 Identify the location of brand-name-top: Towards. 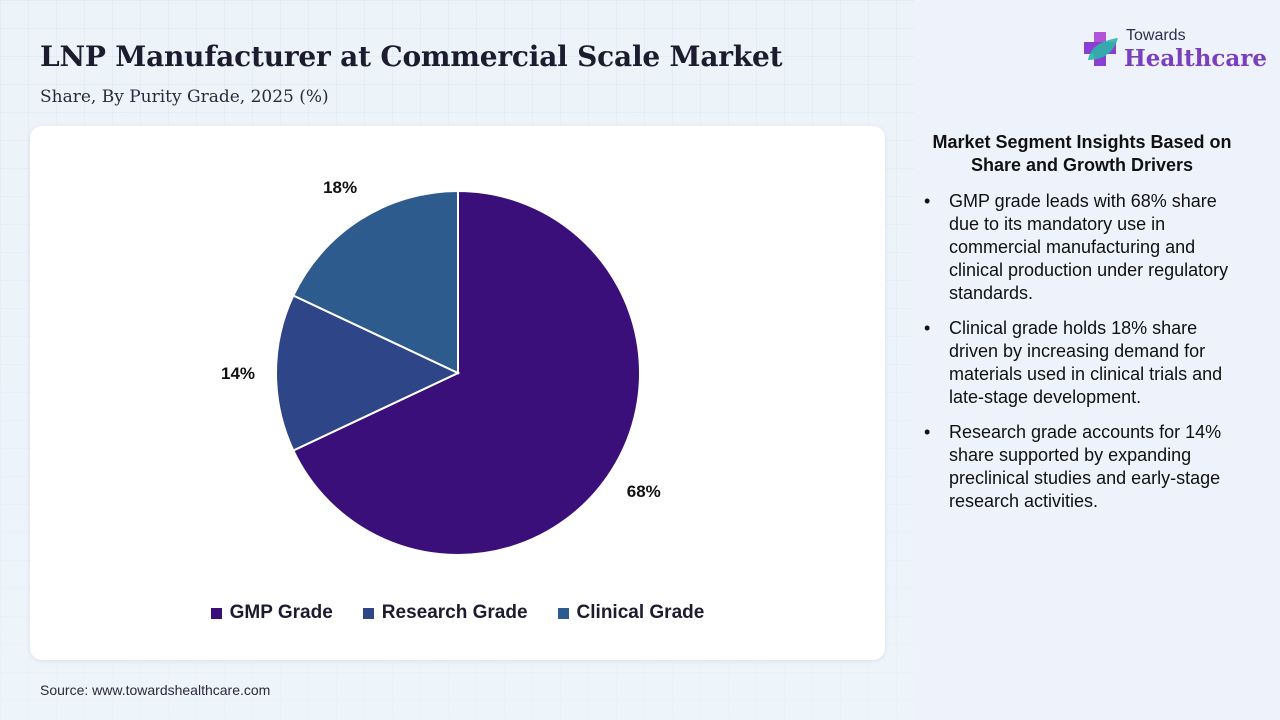
(1156, 35).